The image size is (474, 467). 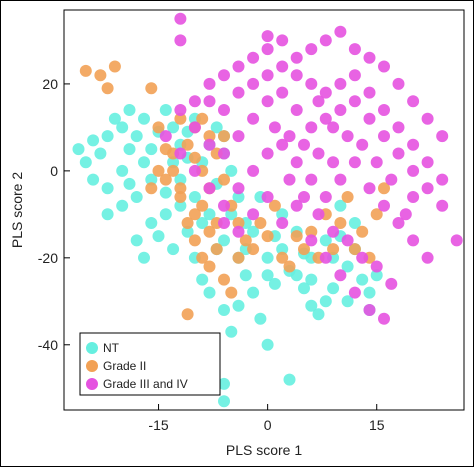 I want to click on legend-label-grade-iii-iv: Grade III and IV, so click(x=145, y=384).